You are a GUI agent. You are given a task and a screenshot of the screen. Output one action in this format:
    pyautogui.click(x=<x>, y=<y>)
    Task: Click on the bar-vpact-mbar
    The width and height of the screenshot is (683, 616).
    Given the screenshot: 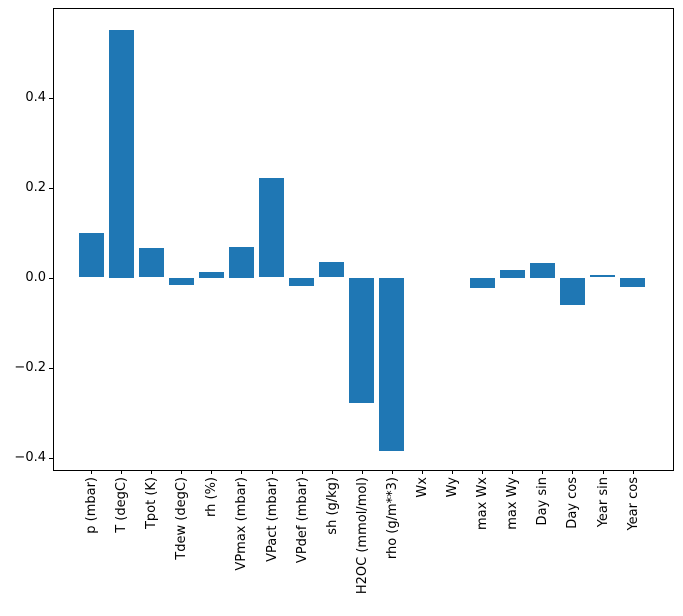 What is the action you would take?
    pyautogui.click(x=271, y=227)
    